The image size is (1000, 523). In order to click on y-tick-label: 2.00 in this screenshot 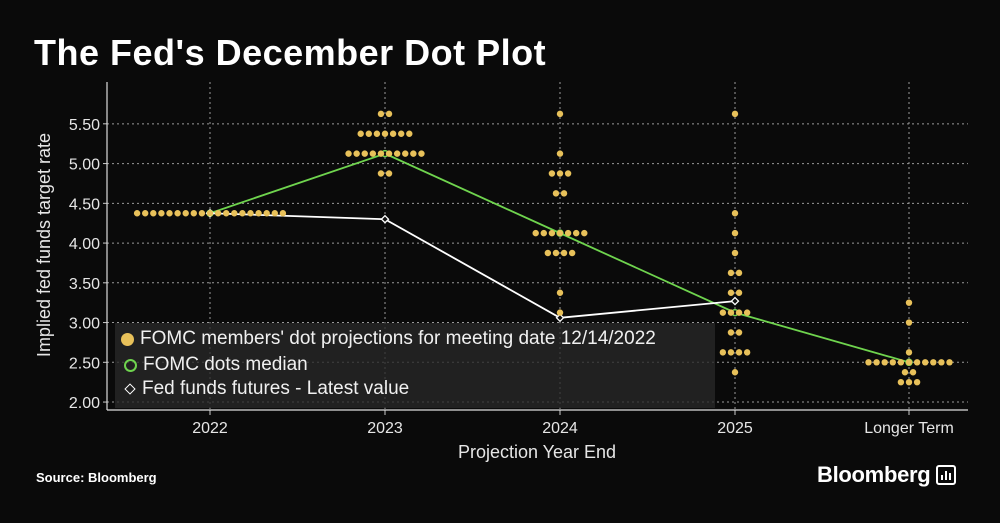, I will do `click(84, 403)`.